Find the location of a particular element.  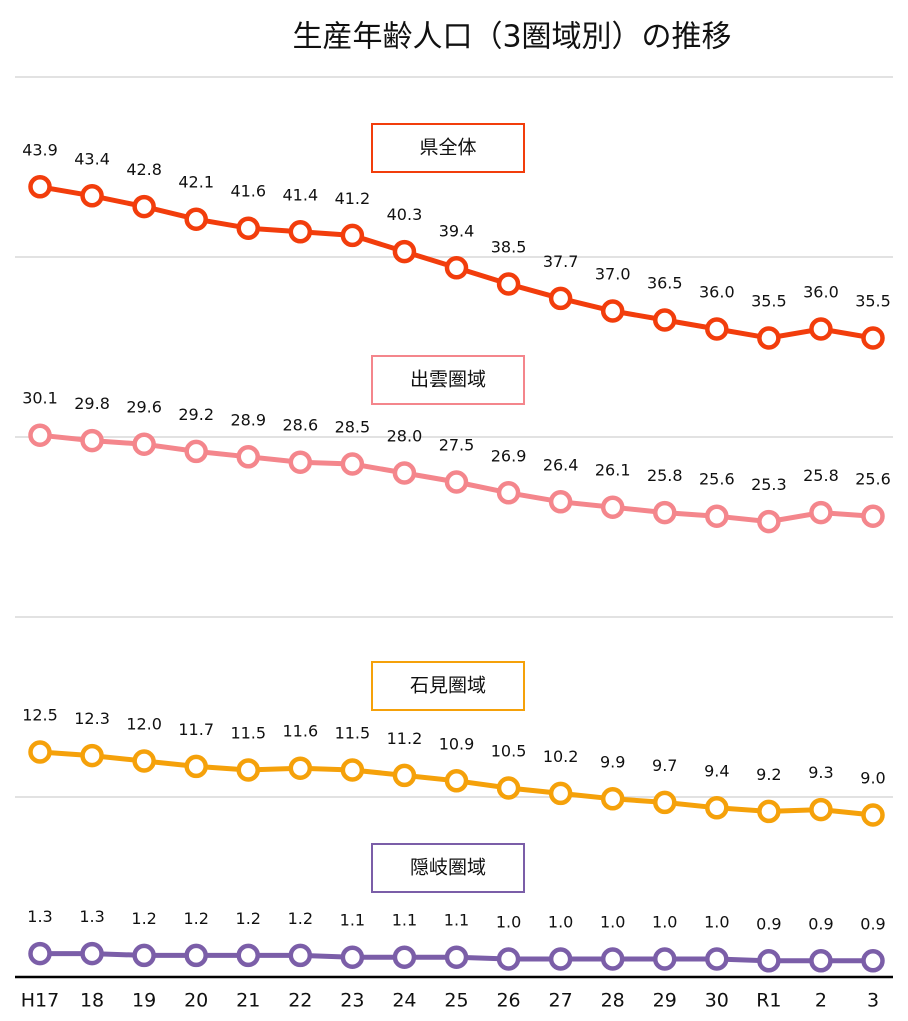

data-label: 38.5 is located at coordinates (509, 247).